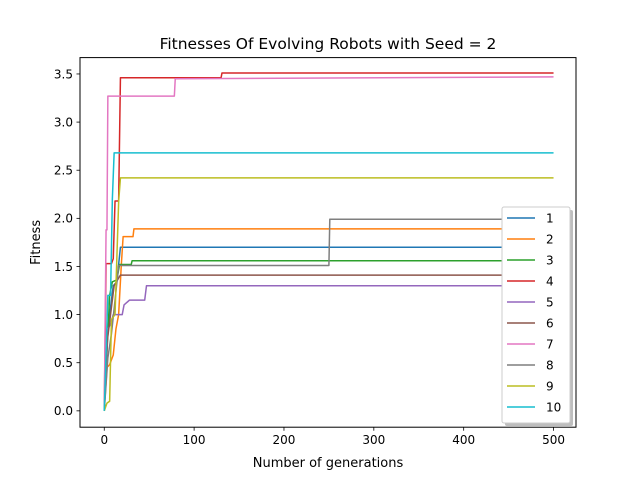 This screenshot has width=640, height=480. What do you see at coordinates (550, 366) in the screenshot?
I see `legend-label-8: 8` at bounding box center [550, 366].